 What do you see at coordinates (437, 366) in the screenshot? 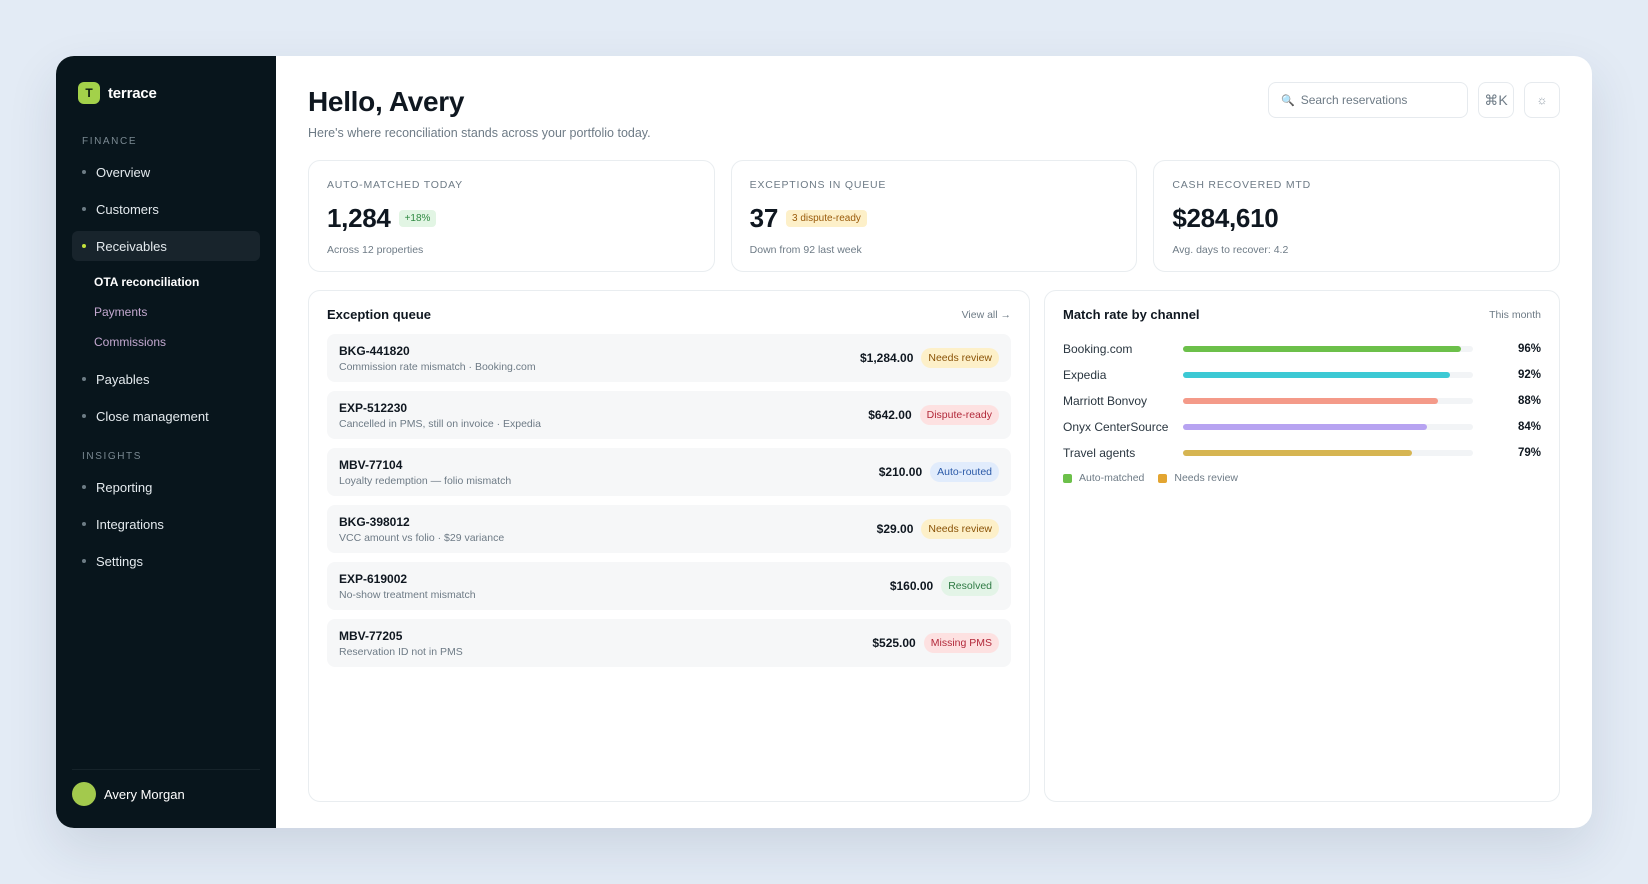
I see `exception-description: Commission rate mismatch · Booking.com` at bounding box center [437, 366].